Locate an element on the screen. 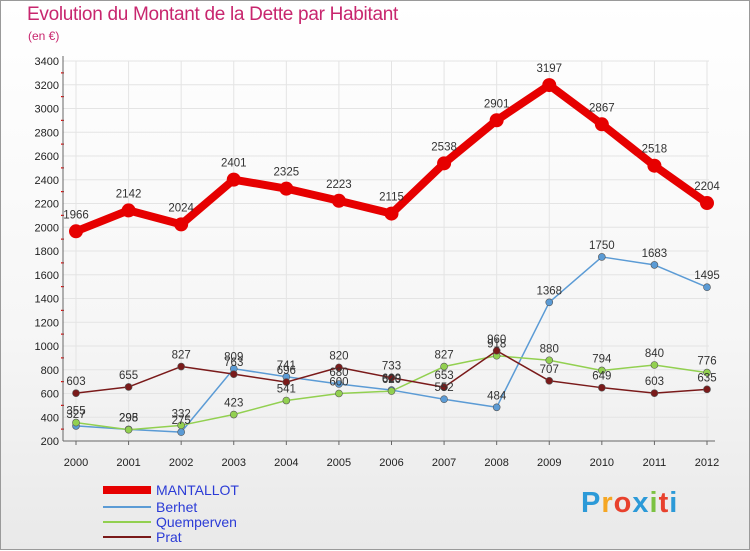 This screenshot has width=750, height=551. data-label: 1683 is located at coordinates (655, 254).